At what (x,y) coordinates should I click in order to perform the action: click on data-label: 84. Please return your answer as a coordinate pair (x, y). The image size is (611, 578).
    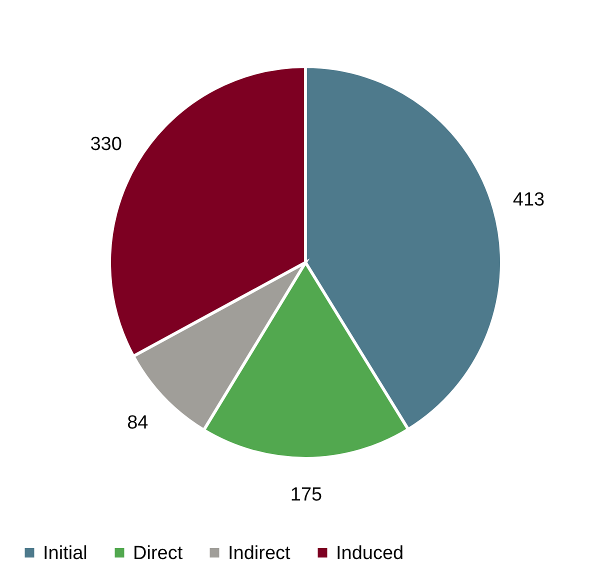
    Looking at the image, I should click on (138, 423).